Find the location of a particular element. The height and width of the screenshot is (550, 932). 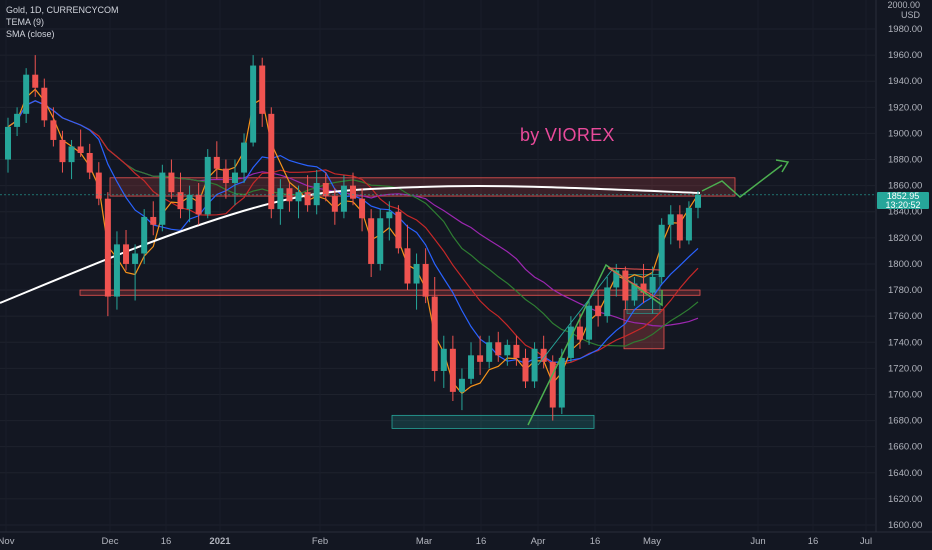

projection-arrowhead is located at coordinates (782, 166).